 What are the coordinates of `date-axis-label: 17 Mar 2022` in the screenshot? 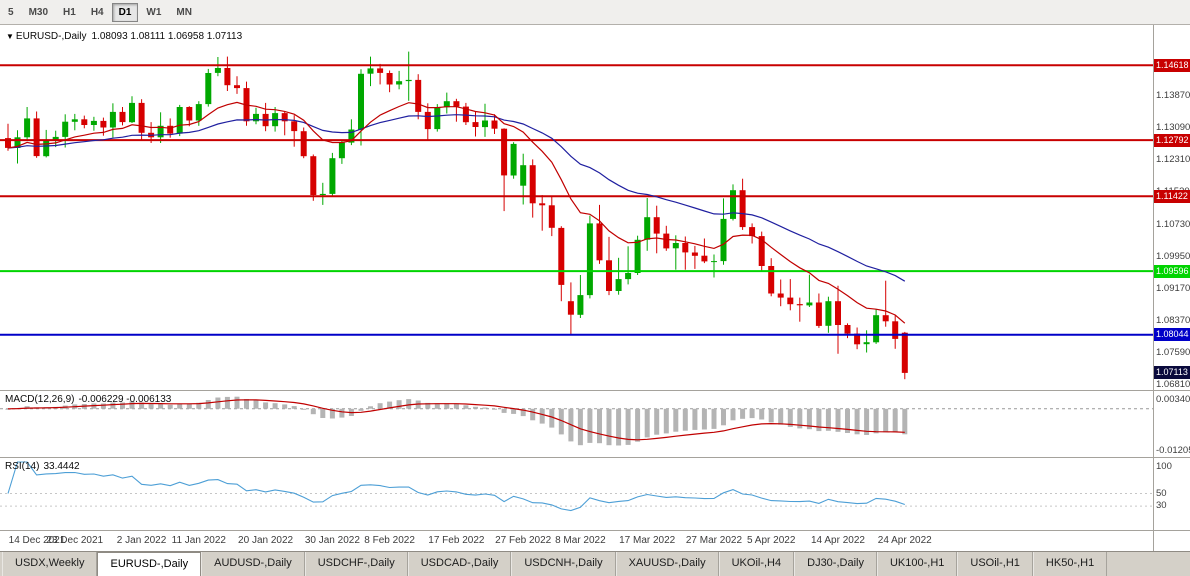 It's located at (647, 540).